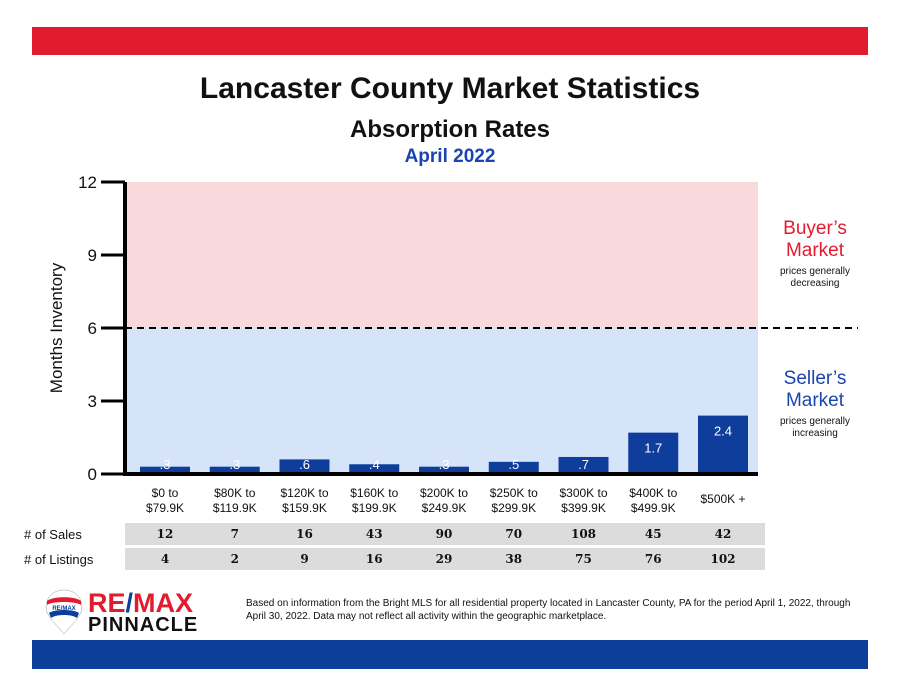 This screenshot has height=695, width=900. What do you see at coordinates (722, 499) in the screenshot?
I see `category-label-8-0: $500K +` at bounding box center [722, 499].